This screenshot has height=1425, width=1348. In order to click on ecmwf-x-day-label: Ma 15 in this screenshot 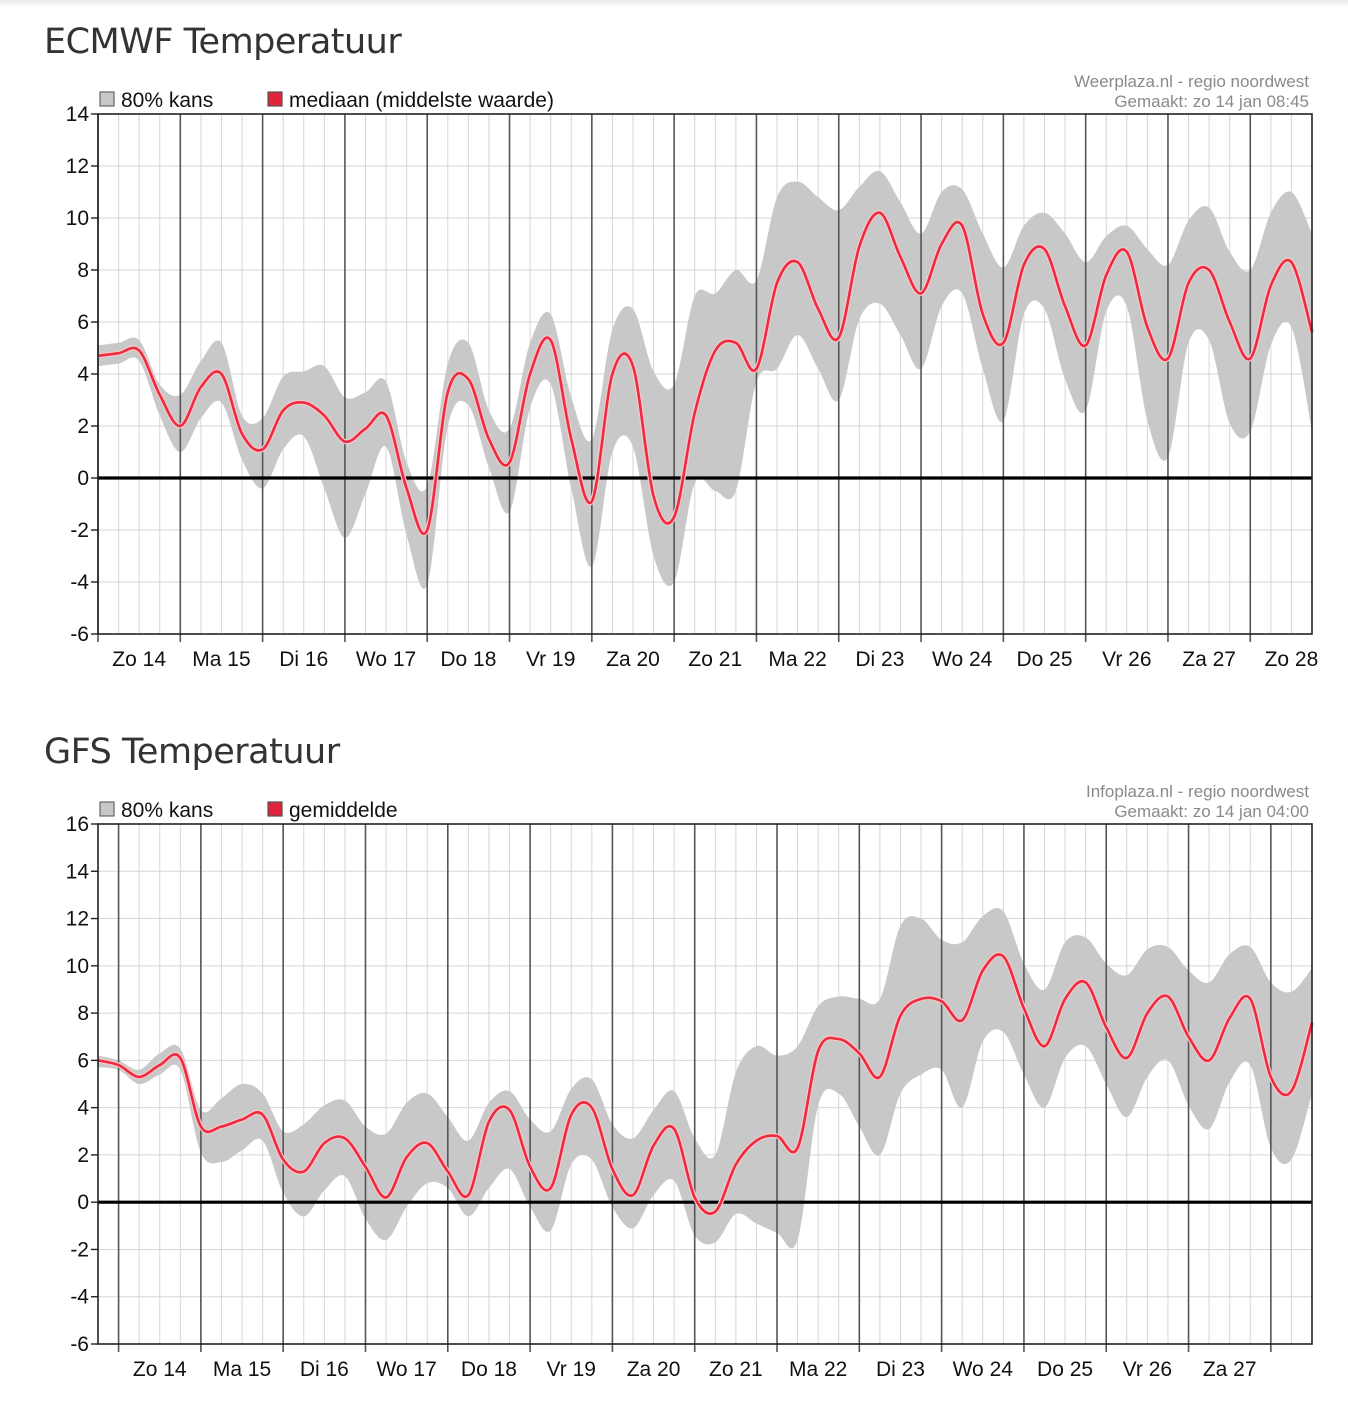, I will do `click(221, 659)`.